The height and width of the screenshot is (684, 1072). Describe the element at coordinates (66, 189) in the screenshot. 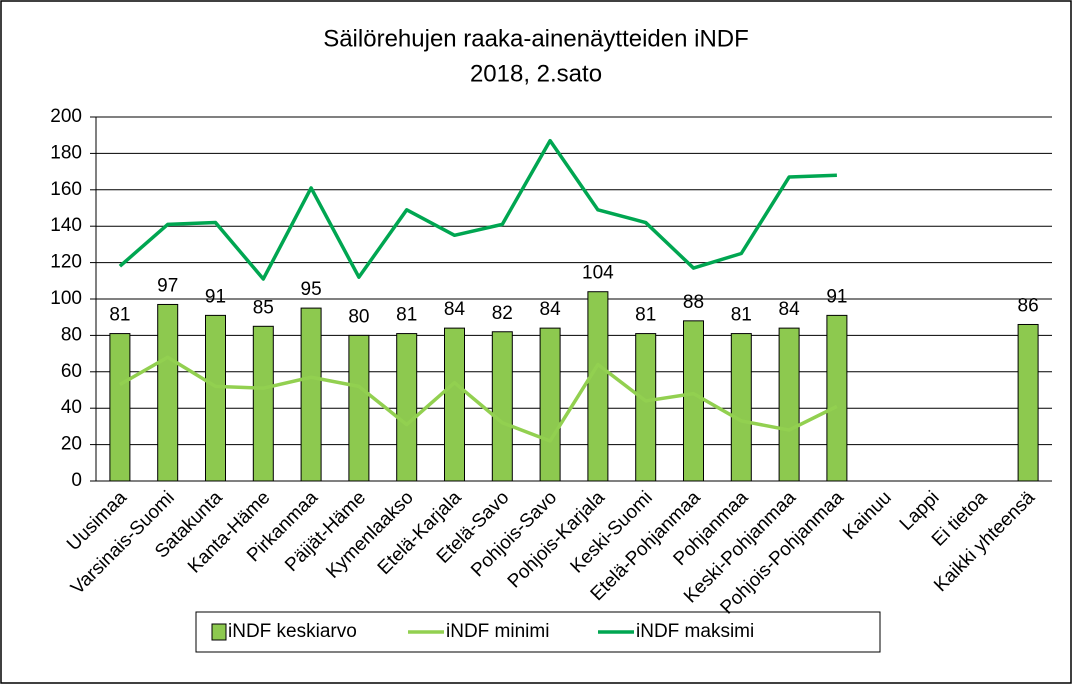

I see `y-tick-label: 160` at that location.